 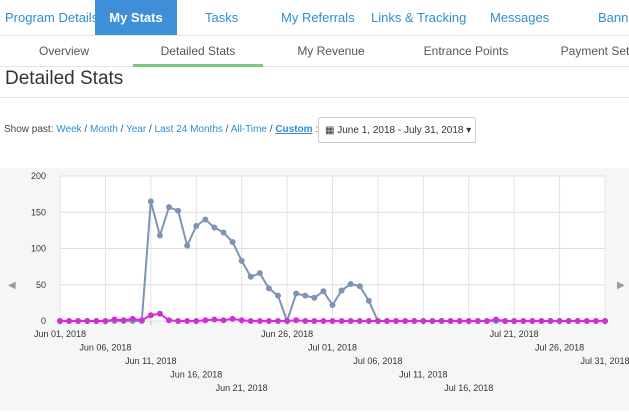 What do you see at coordinates (469, 130) in the screenshot?
I see `caret-down-icon: ▾` at bounding box center [469, 130].